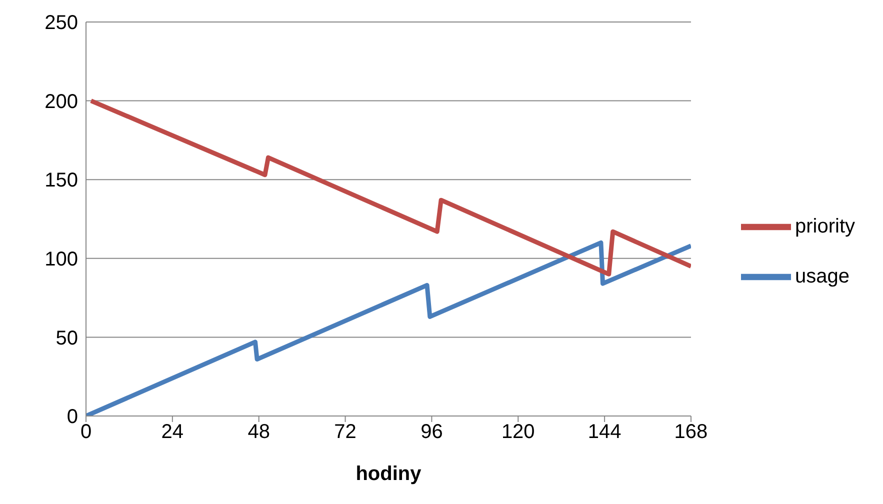 The height and width of the screenshot is (504, 883). I want to click on x-tick-label: 96, so click(431, 432).